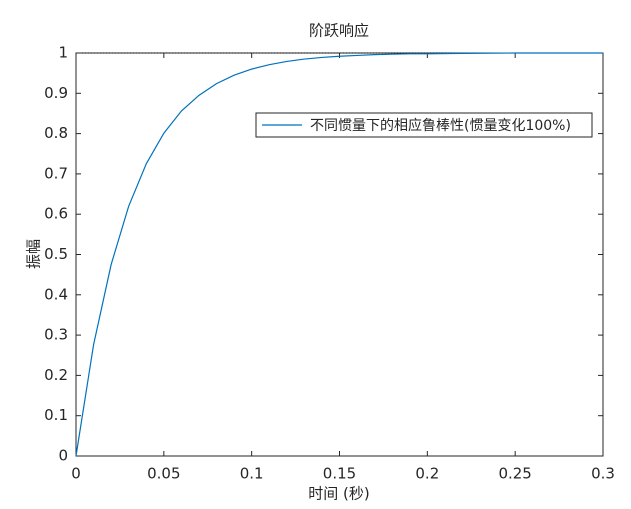 This screenshot has height=509, width=631. I want to click on y-tick-label: 0.1, so click(56, 415).